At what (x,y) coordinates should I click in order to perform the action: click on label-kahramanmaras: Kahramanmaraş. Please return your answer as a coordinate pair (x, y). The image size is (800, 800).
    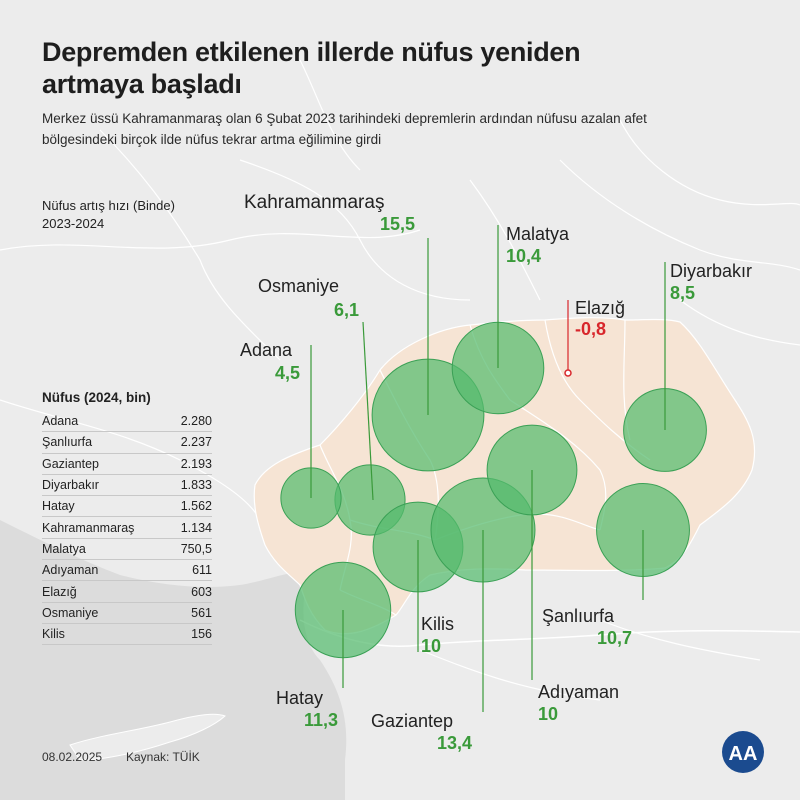
    Looking at the image, I should click on (314, 202).